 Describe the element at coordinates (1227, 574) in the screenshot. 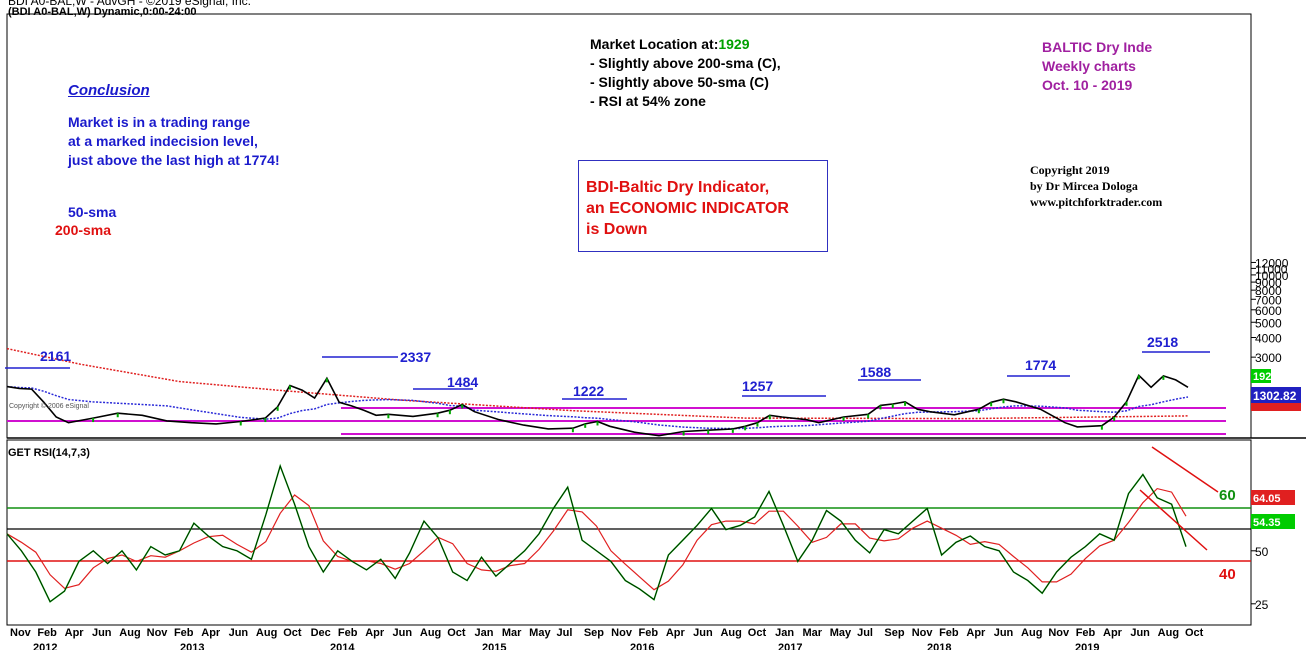

I see `rsi-level-40-label: 40` at that location.